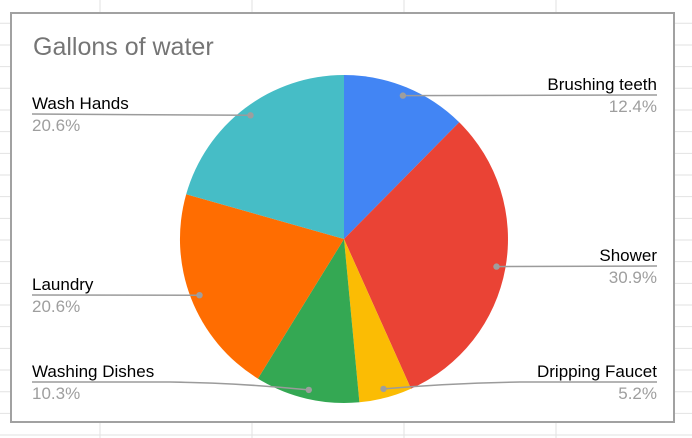 The width and height of the screenshot is (692, 438). Describe the element at coordinates (520, 385) in the screenshot. I see `leader-line-dripping-faucet` at that location.